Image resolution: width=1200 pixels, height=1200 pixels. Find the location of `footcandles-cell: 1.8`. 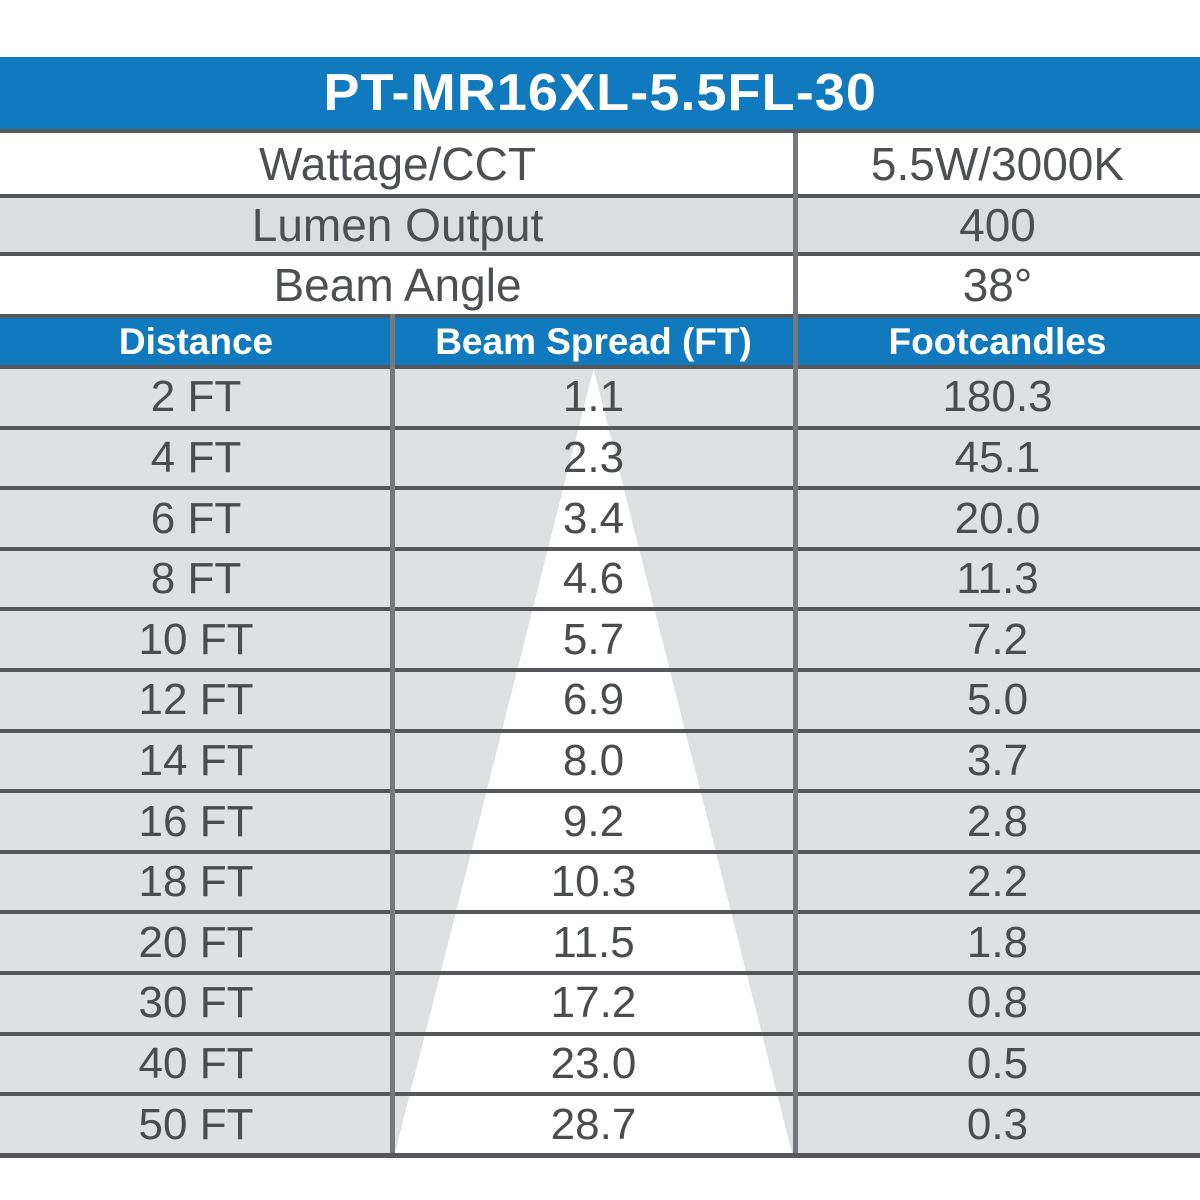

footcandles-cell: 1.8 is located at coordinates (997, 942).